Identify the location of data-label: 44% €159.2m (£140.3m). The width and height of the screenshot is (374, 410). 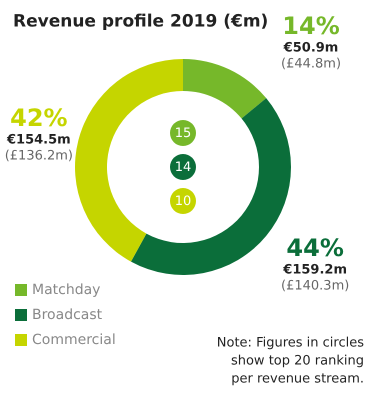
(315, 264).